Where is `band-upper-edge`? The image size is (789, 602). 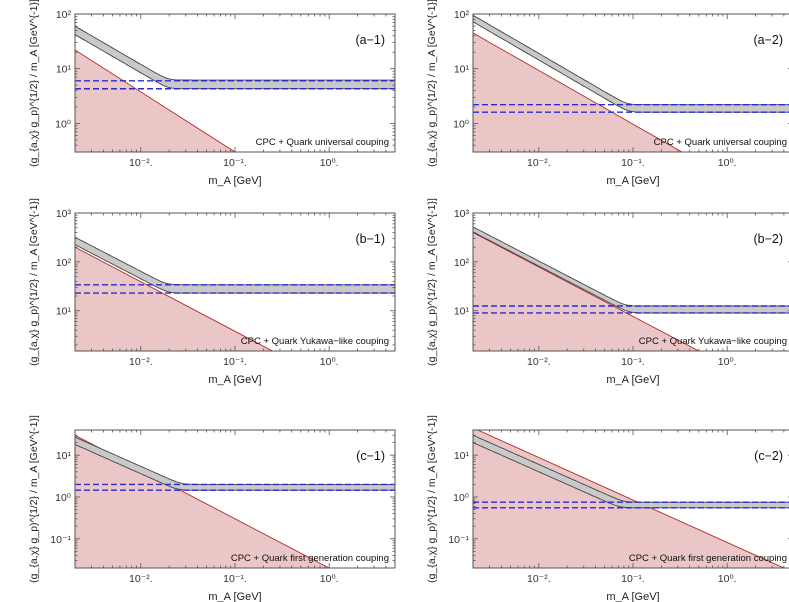
band-upper-edge is located at coordinates (235, 53).